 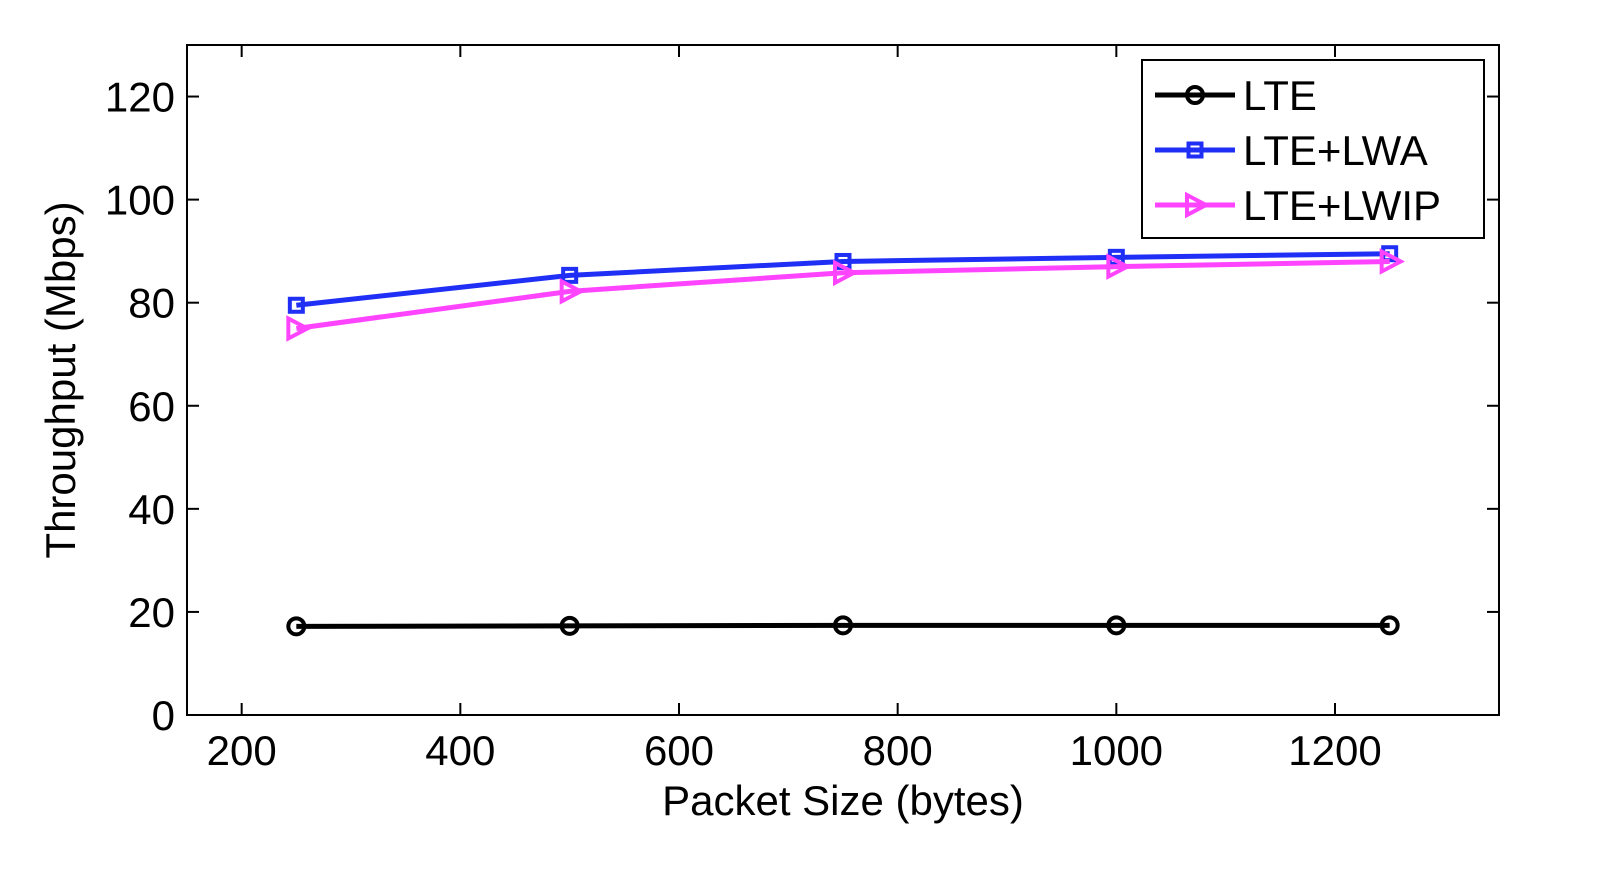 I want to click on legend-label: LTE+LWA, so click(x=1335, y=150).